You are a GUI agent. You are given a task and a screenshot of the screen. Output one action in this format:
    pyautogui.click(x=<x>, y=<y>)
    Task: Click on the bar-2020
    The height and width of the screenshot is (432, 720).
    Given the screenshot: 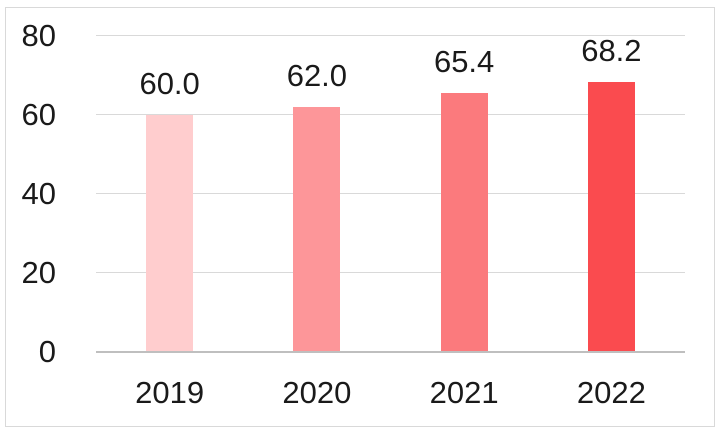 What is the action you would take?
    pyautogui.click(x=317, y=229)
    